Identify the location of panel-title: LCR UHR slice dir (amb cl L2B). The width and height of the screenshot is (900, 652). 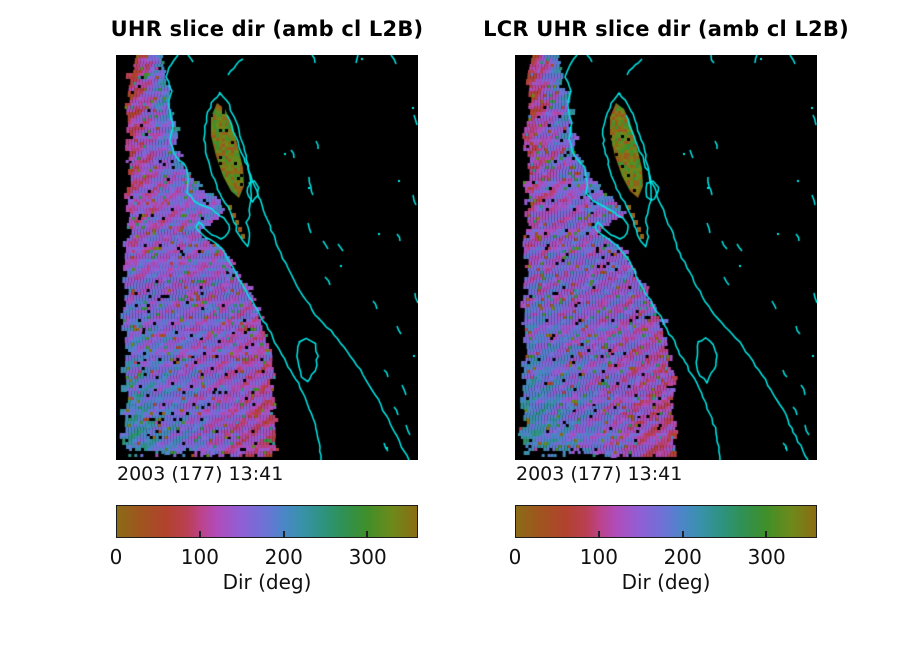
(666, 29).